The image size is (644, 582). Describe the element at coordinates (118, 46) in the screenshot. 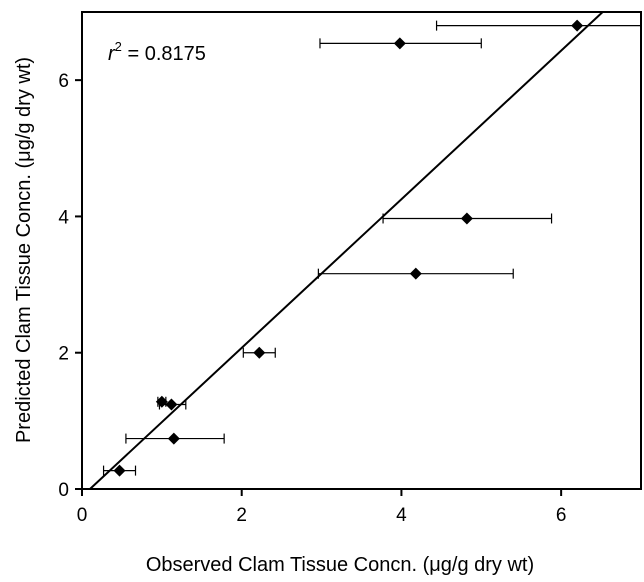

I see `r-superscript: 2` at that location.